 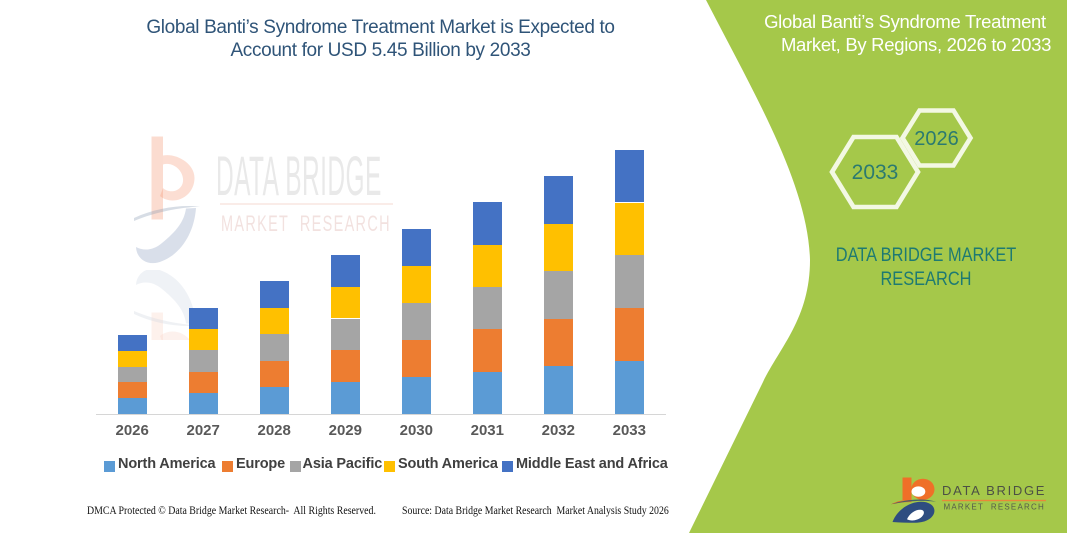 I want to click on svg-text: DATA BRIDGE, so click(x=994, y=490).